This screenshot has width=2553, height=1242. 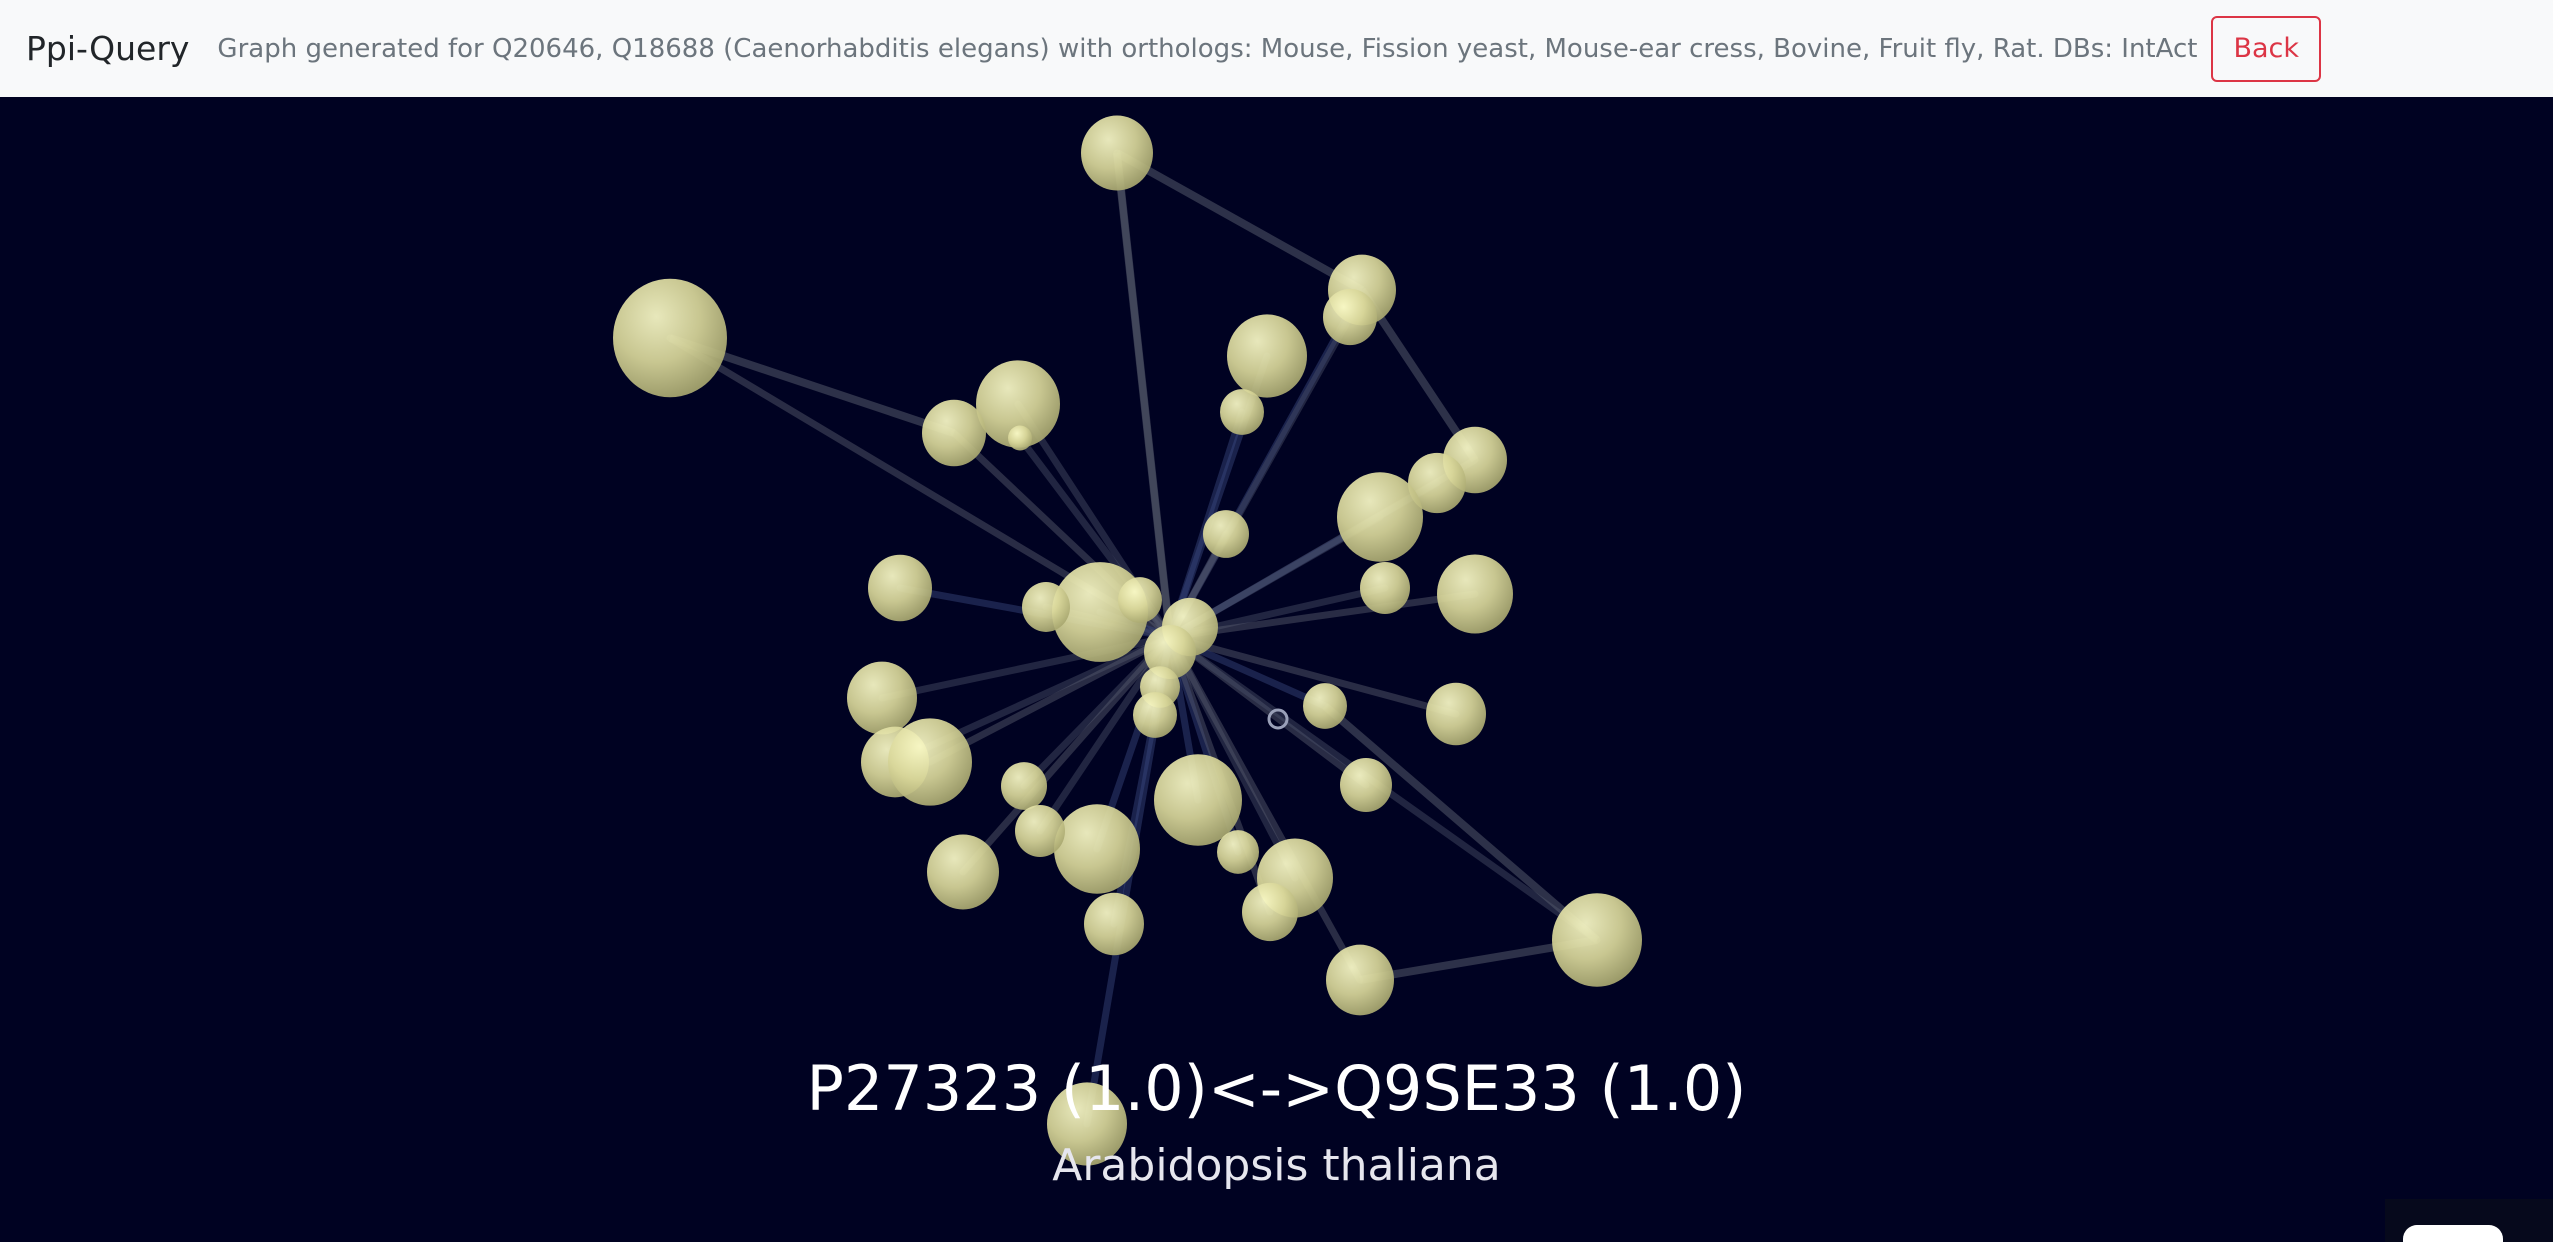 I want to click on vr-toggle-icon, so click(x=2453, y=1233).